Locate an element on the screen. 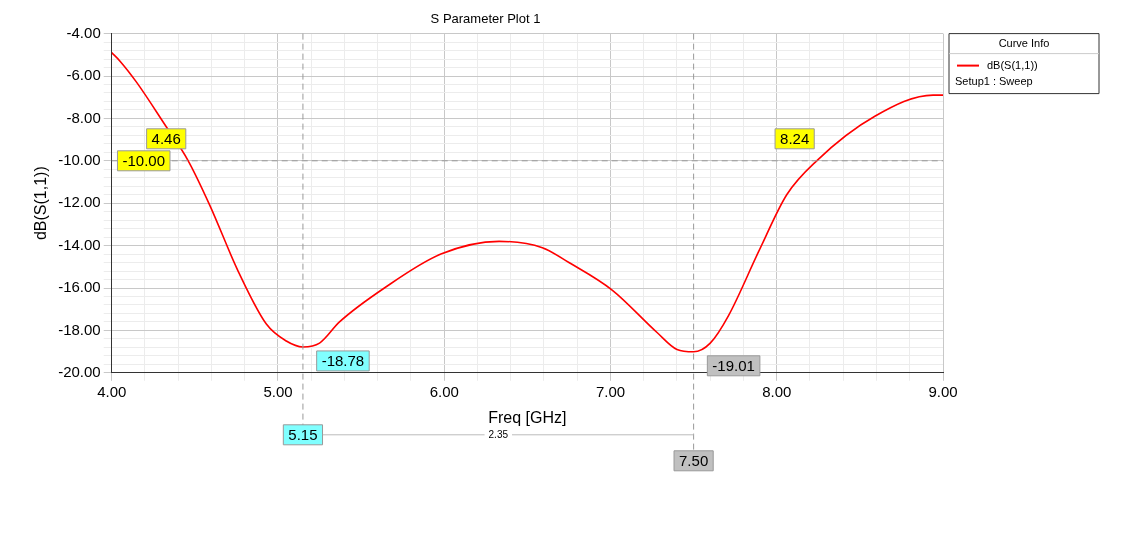 The height and width of the screenshot is (540, 1121). y-tick-label: -18.00 is located at coordinates (79, 329).